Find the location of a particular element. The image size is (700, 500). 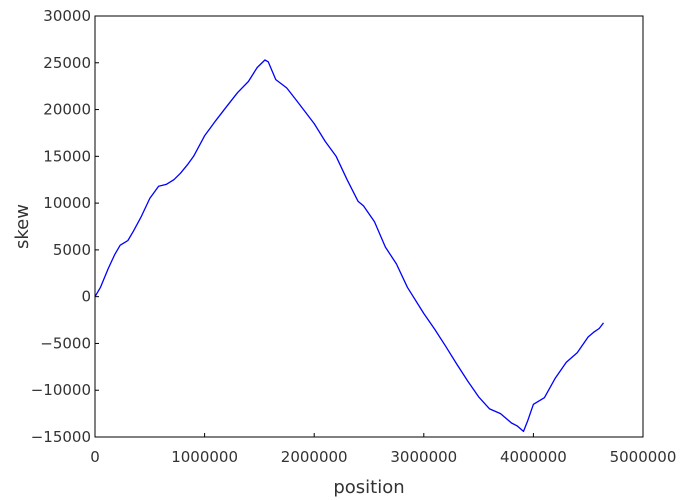

y-tick-label: 15000 is located at coordinates (67, 156).